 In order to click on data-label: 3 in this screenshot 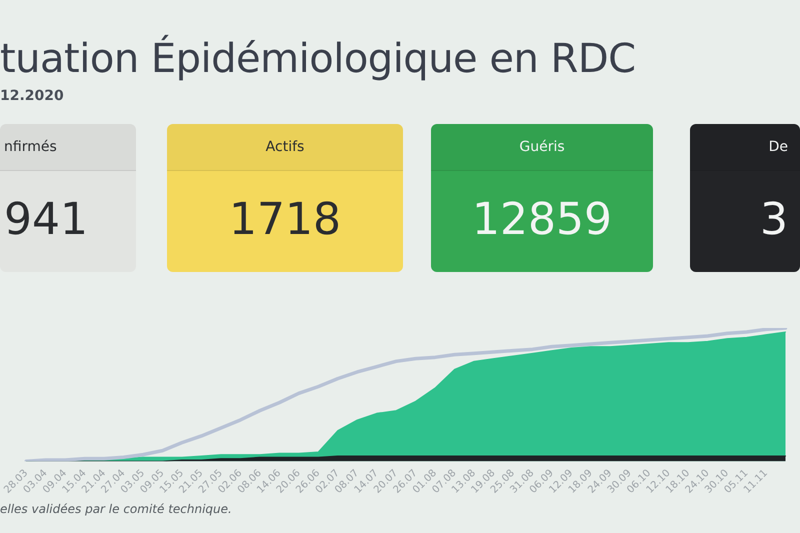, I will do `click(774, 220)`.